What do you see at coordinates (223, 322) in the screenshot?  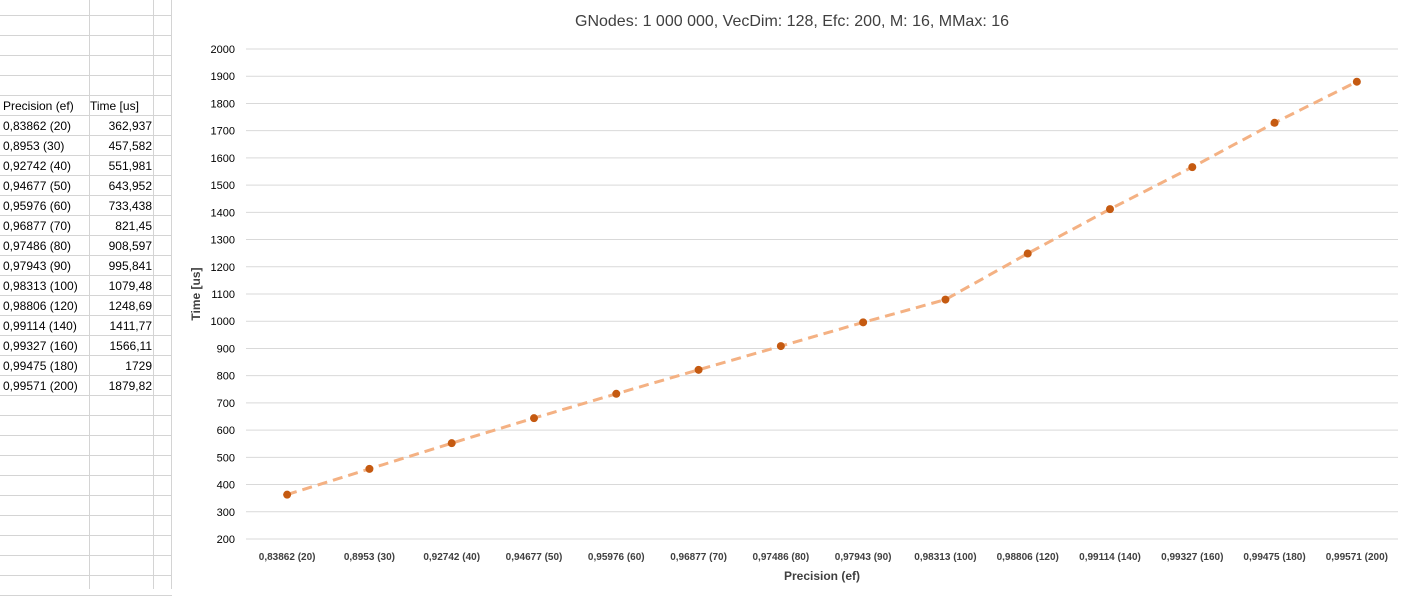 I see `y-tick-label: 1000` at bounding box center [223, 322].